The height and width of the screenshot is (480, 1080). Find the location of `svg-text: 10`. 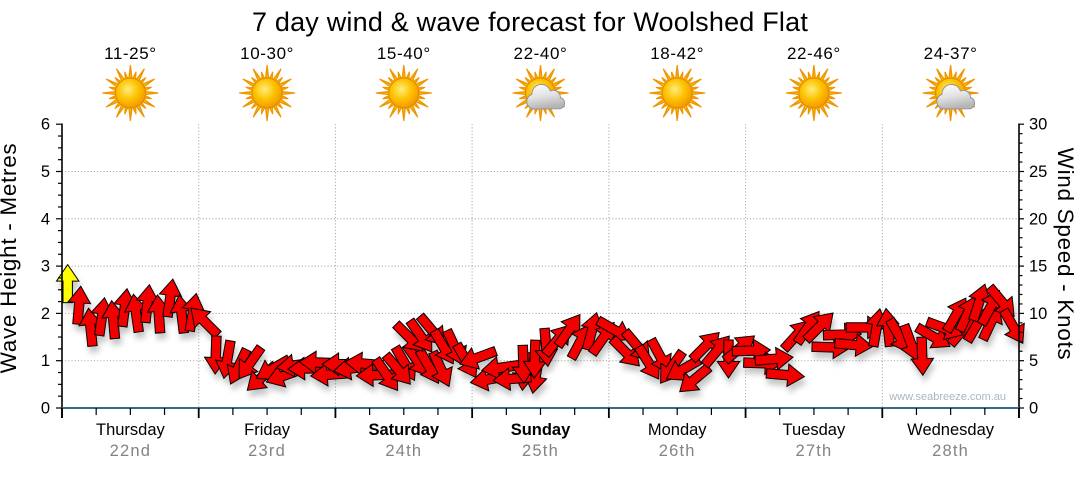

svg-text: 10 is located at coordinates (1038, 314).